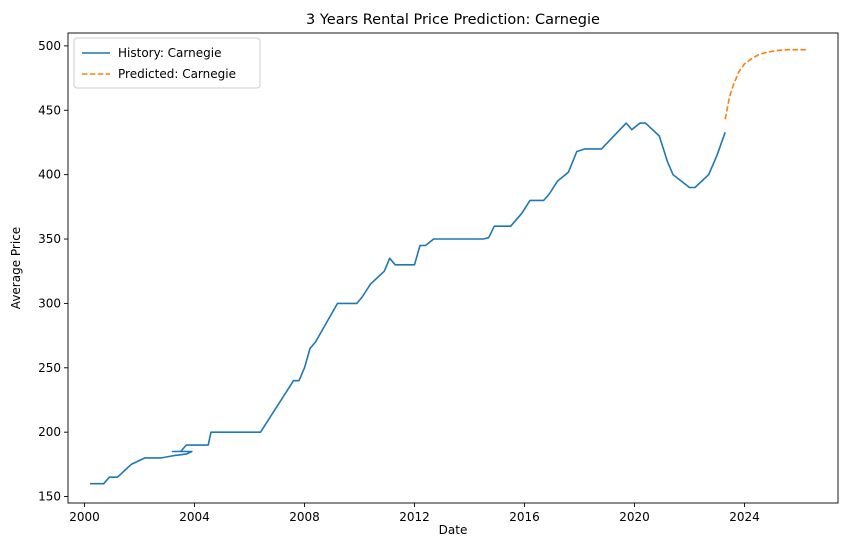 The width and height of the screenshot is (850, 547). Describe the element at coordinates (16, 268) in the screenshot. I see `y-axis-title: Average Price` at that location.